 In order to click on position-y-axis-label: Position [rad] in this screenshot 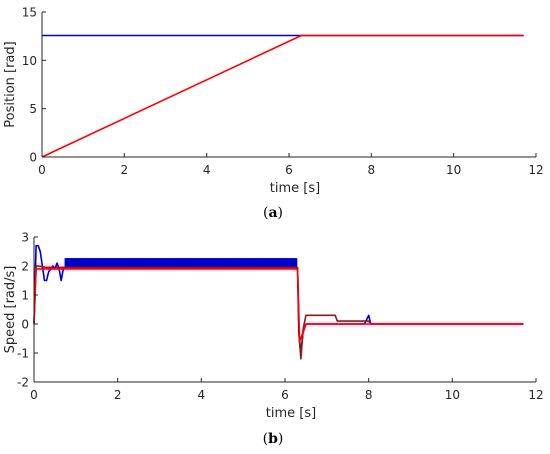, I will do `click(10, 84)`.